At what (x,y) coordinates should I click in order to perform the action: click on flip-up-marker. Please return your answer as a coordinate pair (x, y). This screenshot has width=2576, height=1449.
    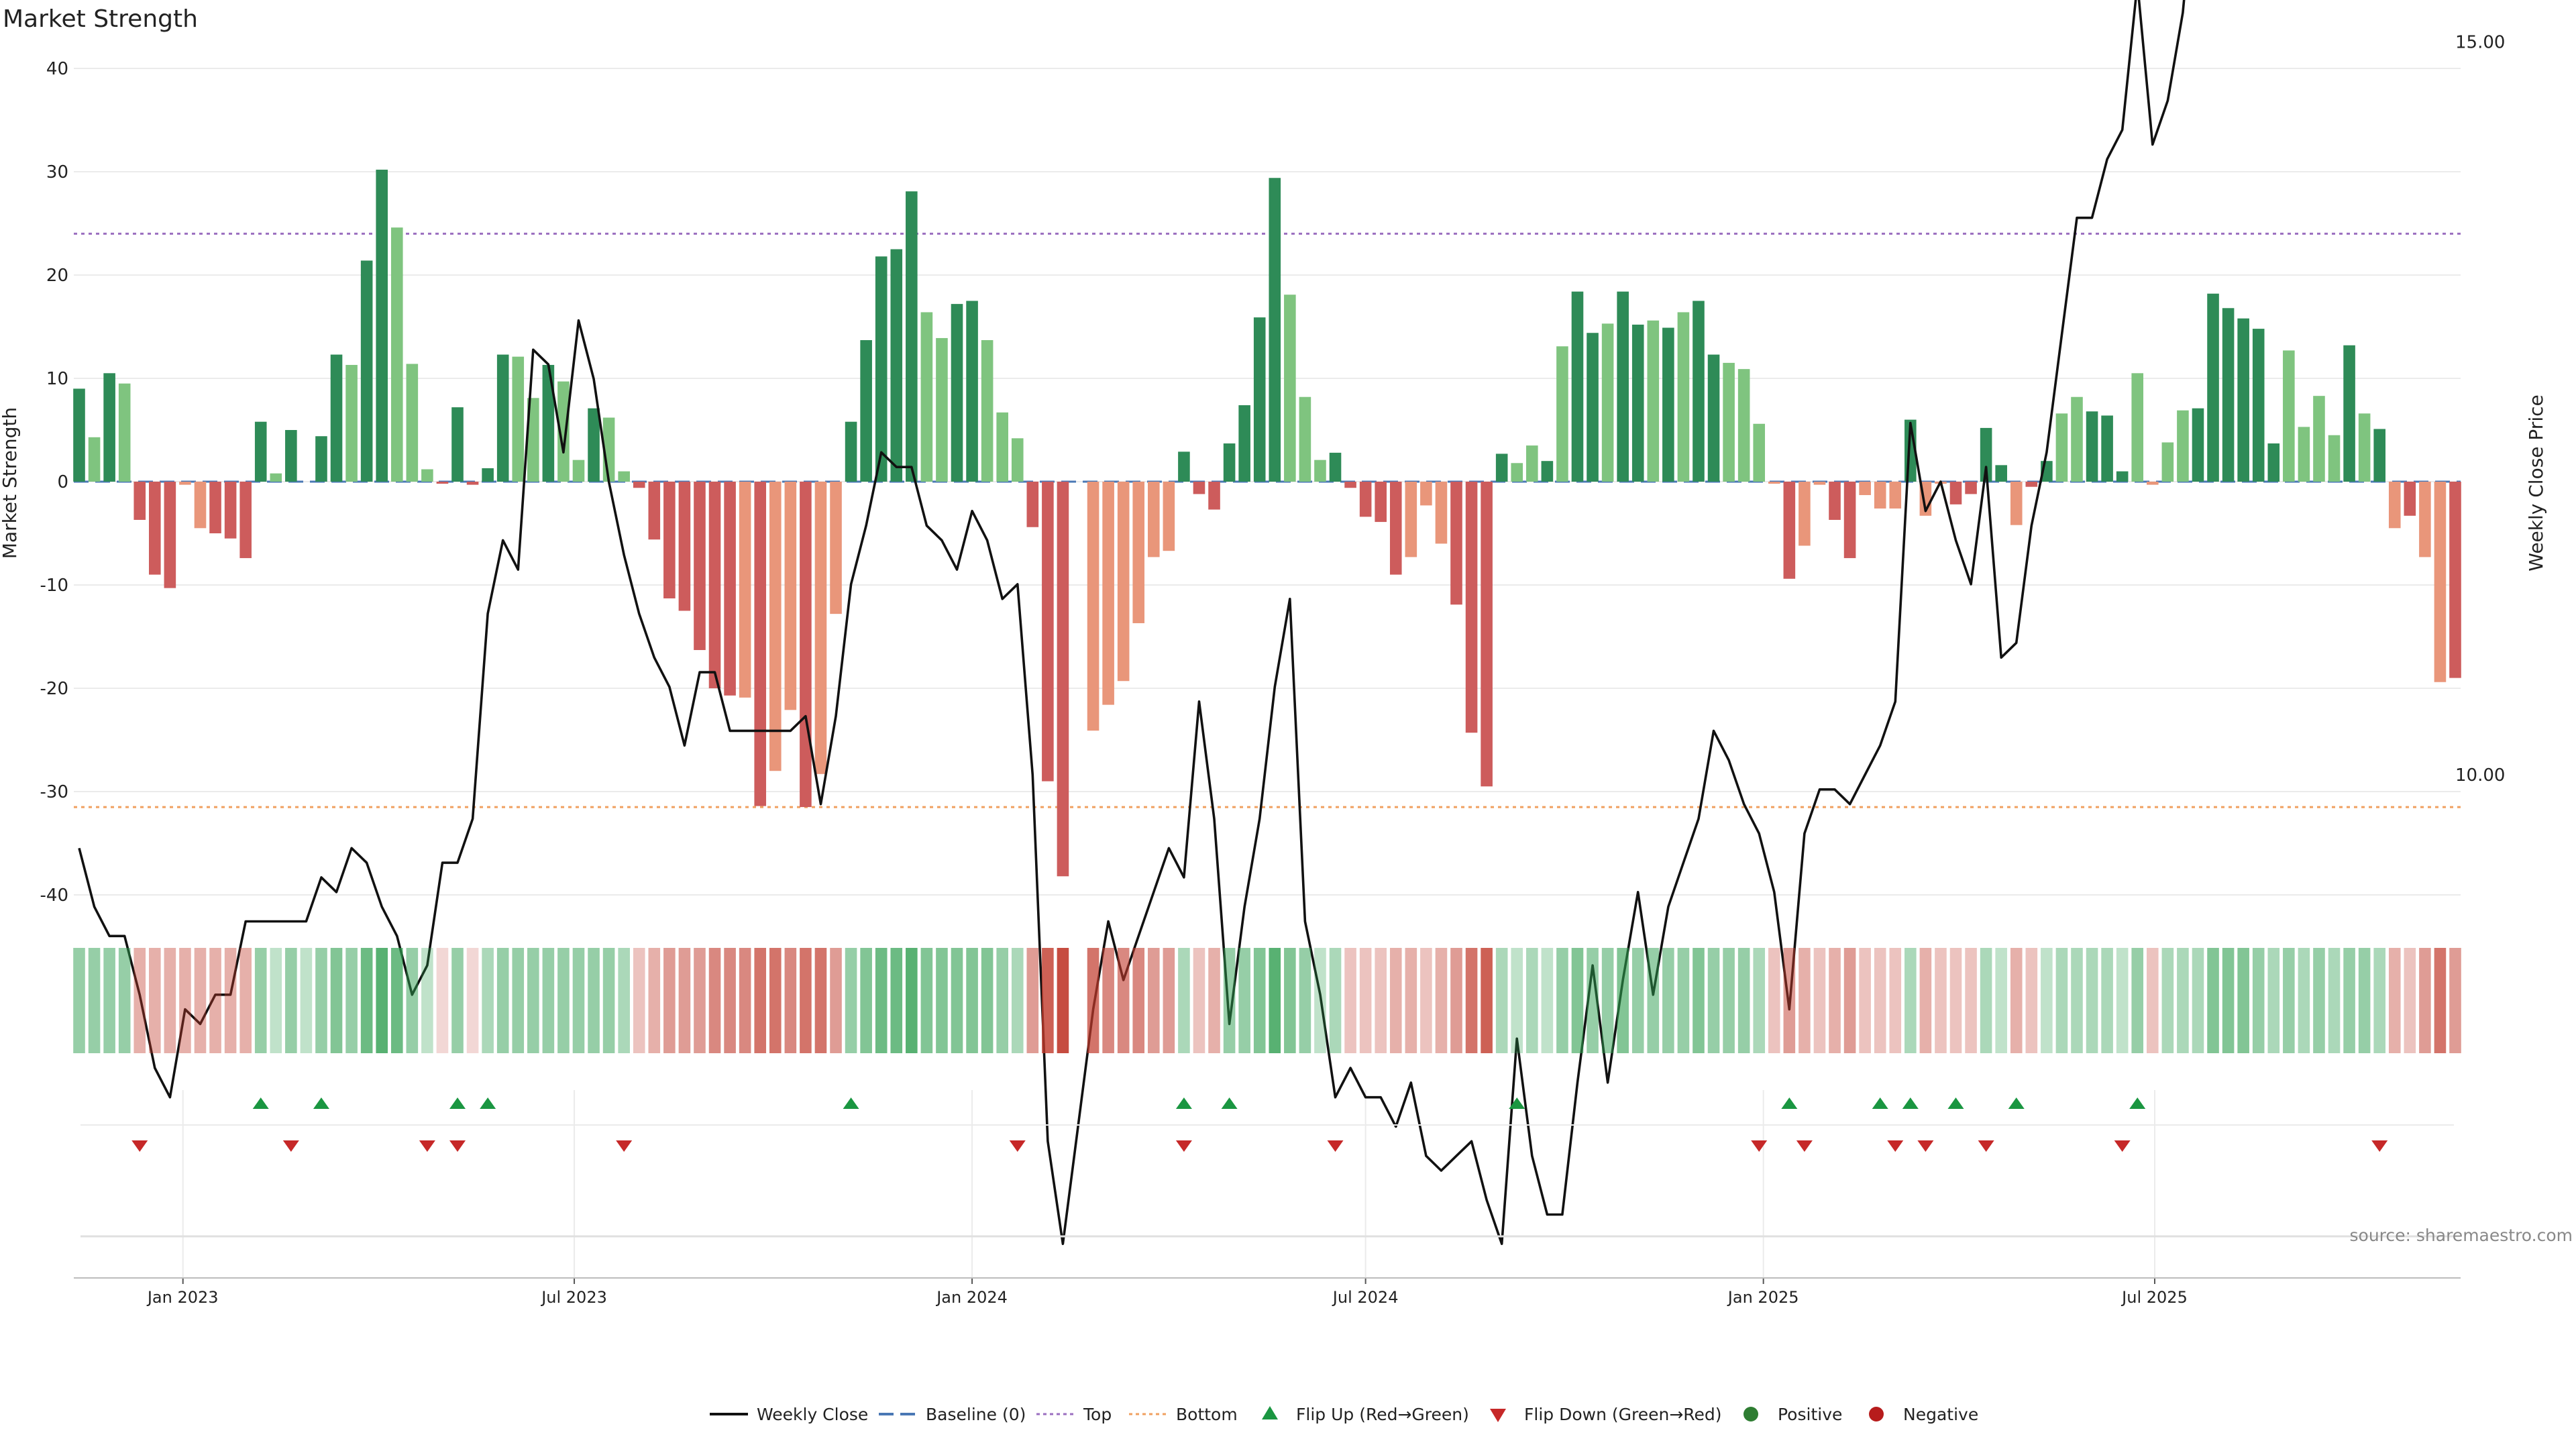
    Looking at the image, I should click on (1955, 1103).